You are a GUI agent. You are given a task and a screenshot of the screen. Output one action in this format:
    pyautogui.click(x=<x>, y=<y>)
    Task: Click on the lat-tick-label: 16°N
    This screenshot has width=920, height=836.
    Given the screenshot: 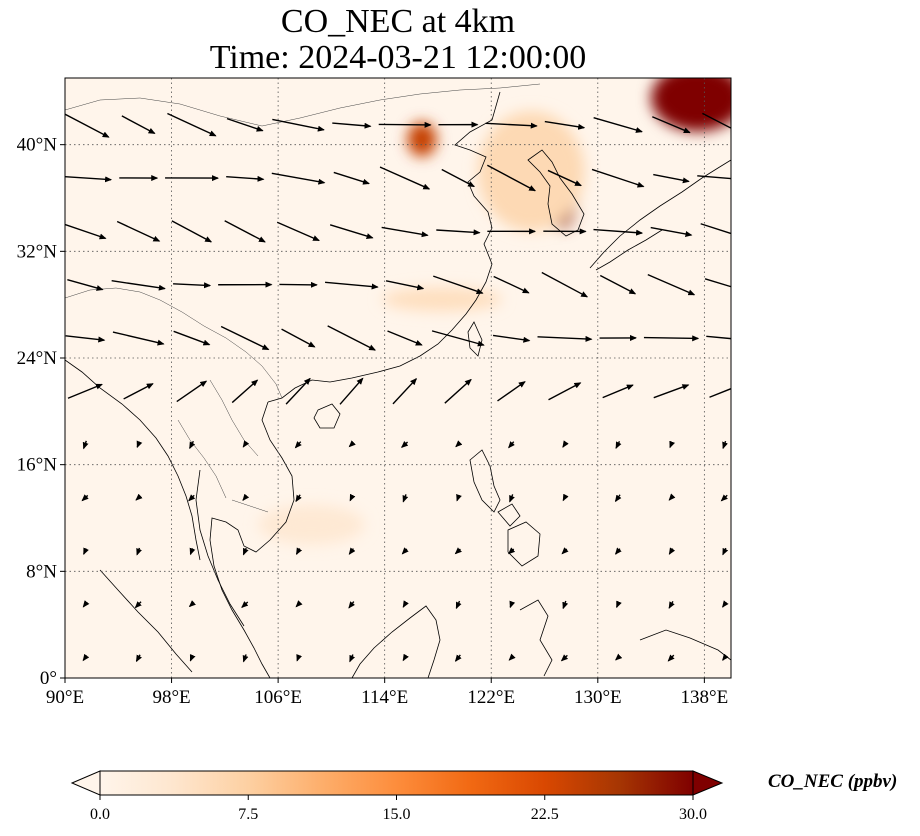 What is the action you would take?
    pyautogui.click(x=37, y=465)
    